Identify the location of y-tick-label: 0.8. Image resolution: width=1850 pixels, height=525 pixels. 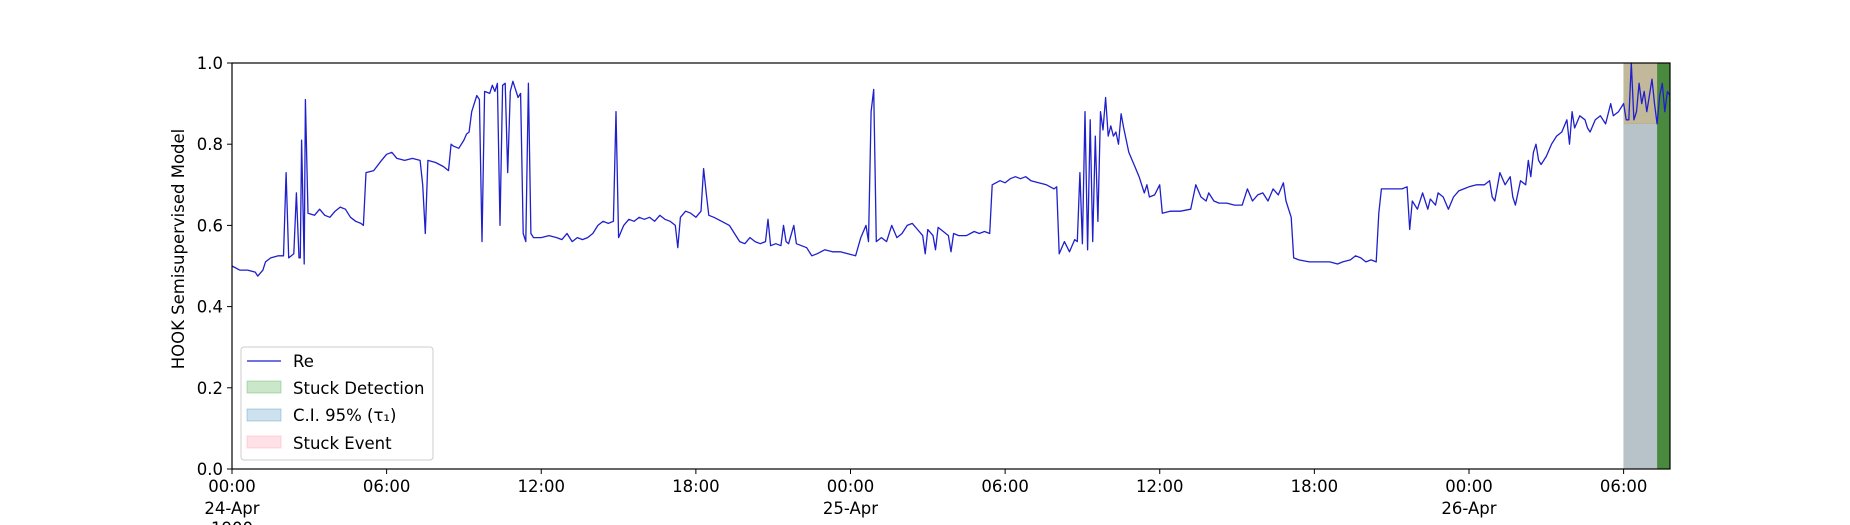
(210, 144).